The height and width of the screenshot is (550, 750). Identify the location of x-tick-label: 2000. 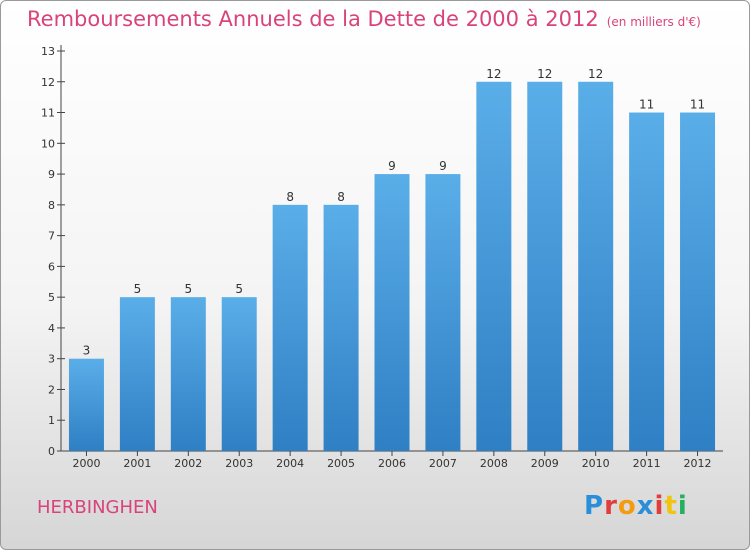
(86, 463).